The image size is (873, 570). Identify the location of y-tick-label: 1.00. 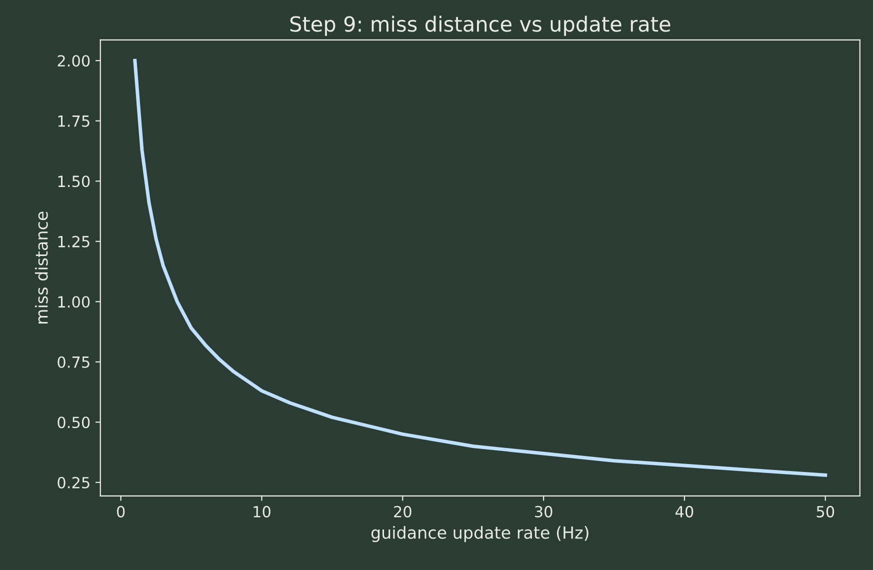
(74, 302).